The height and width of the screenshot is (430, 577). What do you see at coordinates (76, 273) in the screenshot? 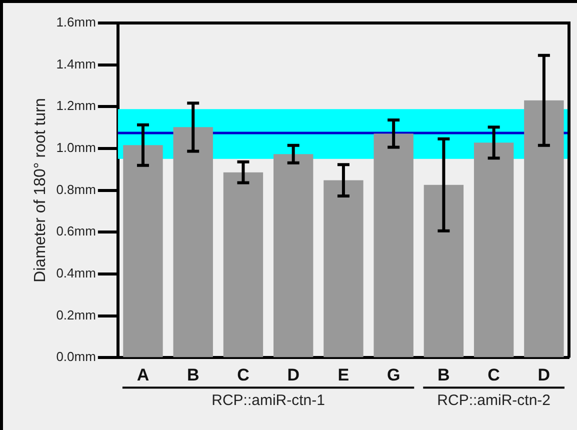
I see `y-tick-label: 0.4mm` at bounding box center [76, 273].